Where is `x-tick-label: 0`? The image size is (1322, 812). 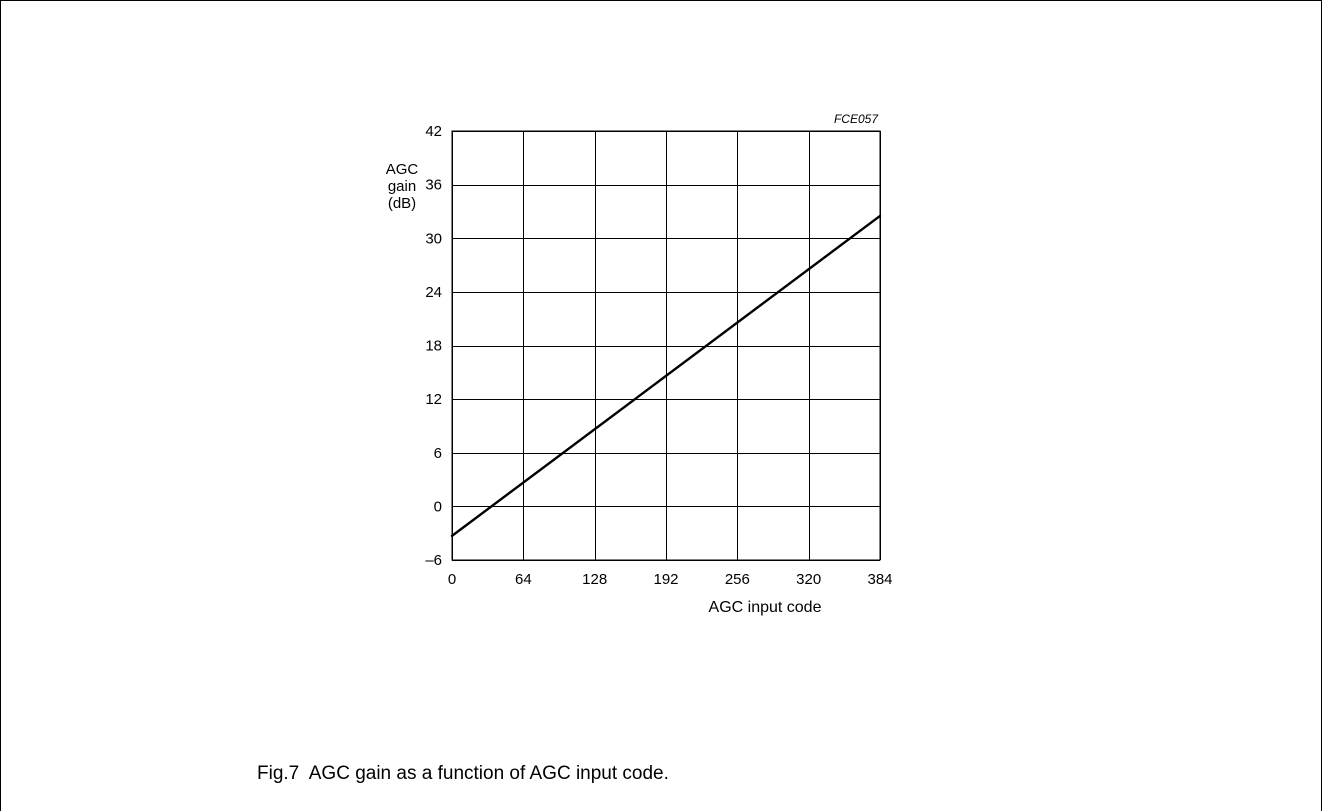 x-tick-label: 0 is located at coordinates (452, 579).